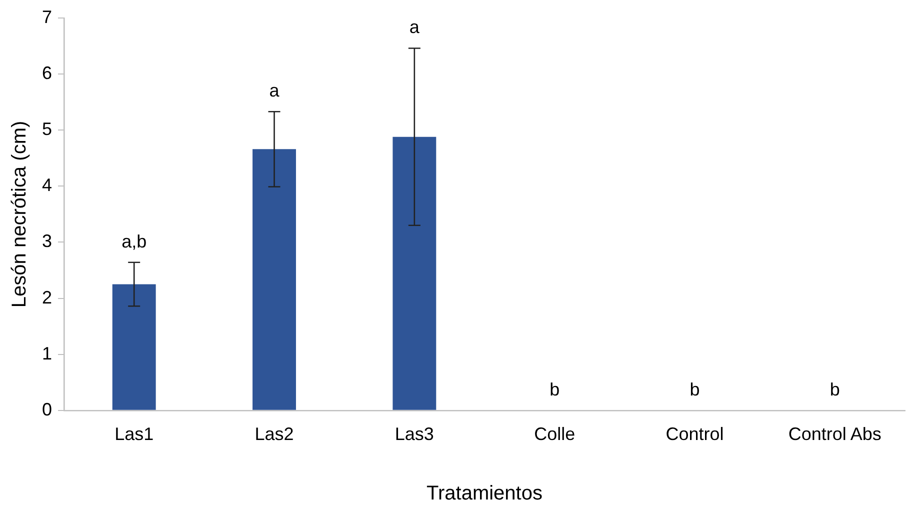  I want to click on y-tick-label: 7, so click(47, 16).